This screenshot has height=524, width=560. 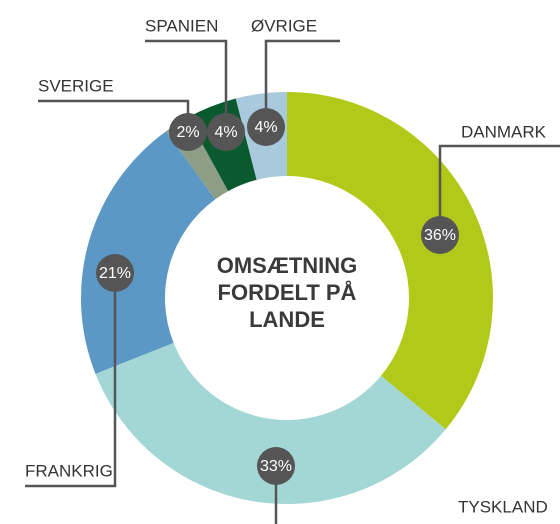 I want to click on data-label: 21%, so click(x=115, y=273).